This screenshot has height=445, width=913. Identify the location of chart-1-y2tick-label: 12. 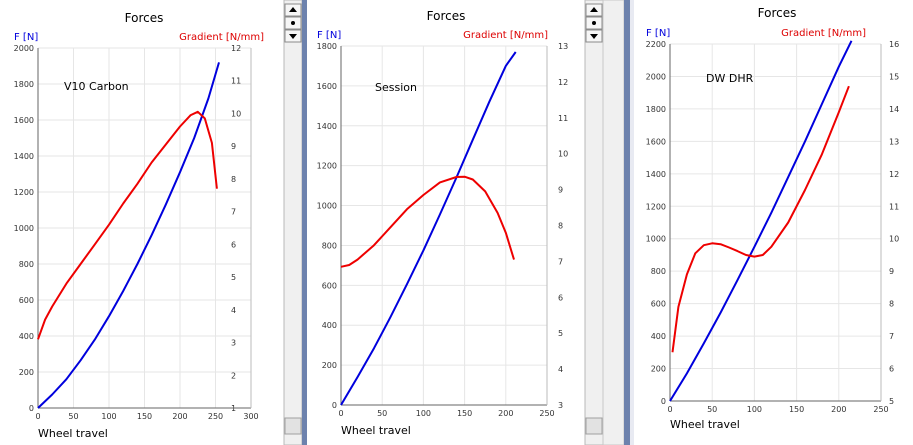
(563, 82).